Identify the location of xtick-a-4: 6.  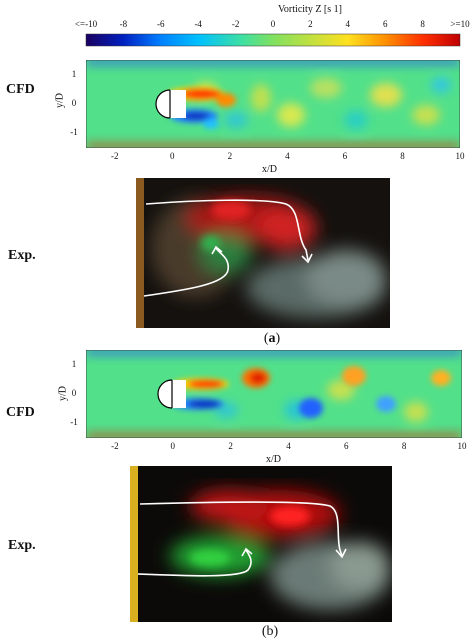
(345, 156).